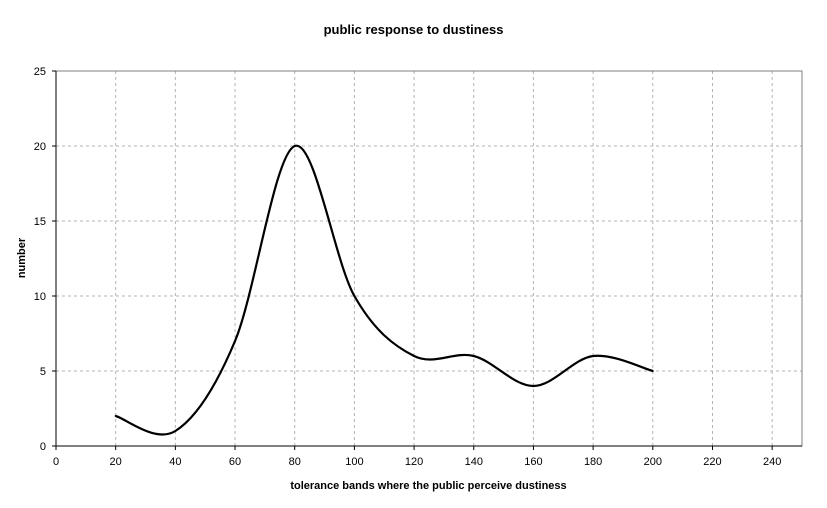 The image size is (827, 508). I want to click on x-tick-label: 160, so click(533, 462).